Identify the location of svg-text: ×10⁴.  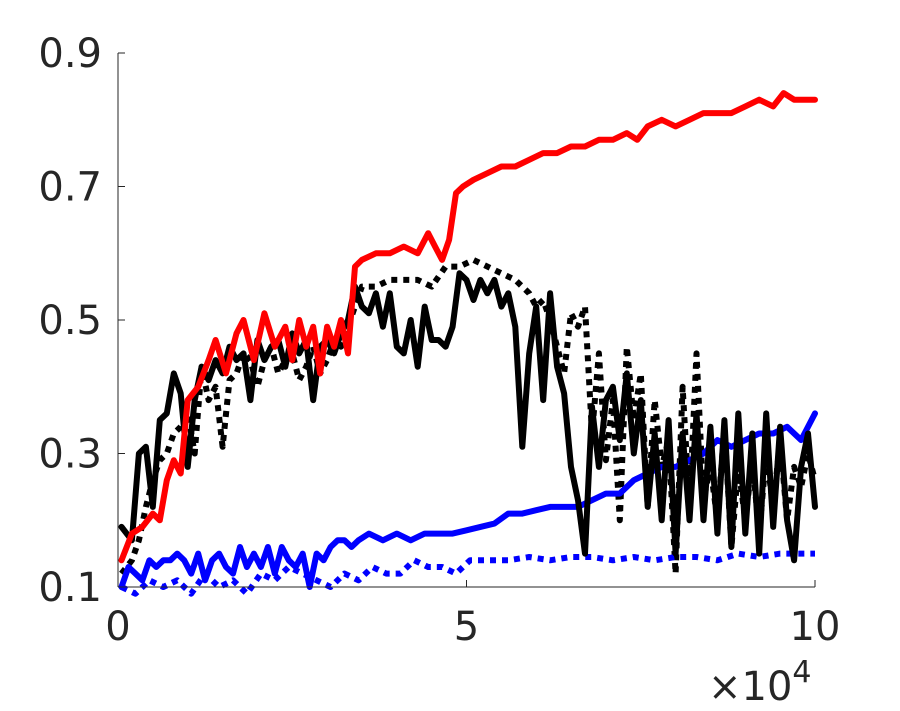
(760, 682).